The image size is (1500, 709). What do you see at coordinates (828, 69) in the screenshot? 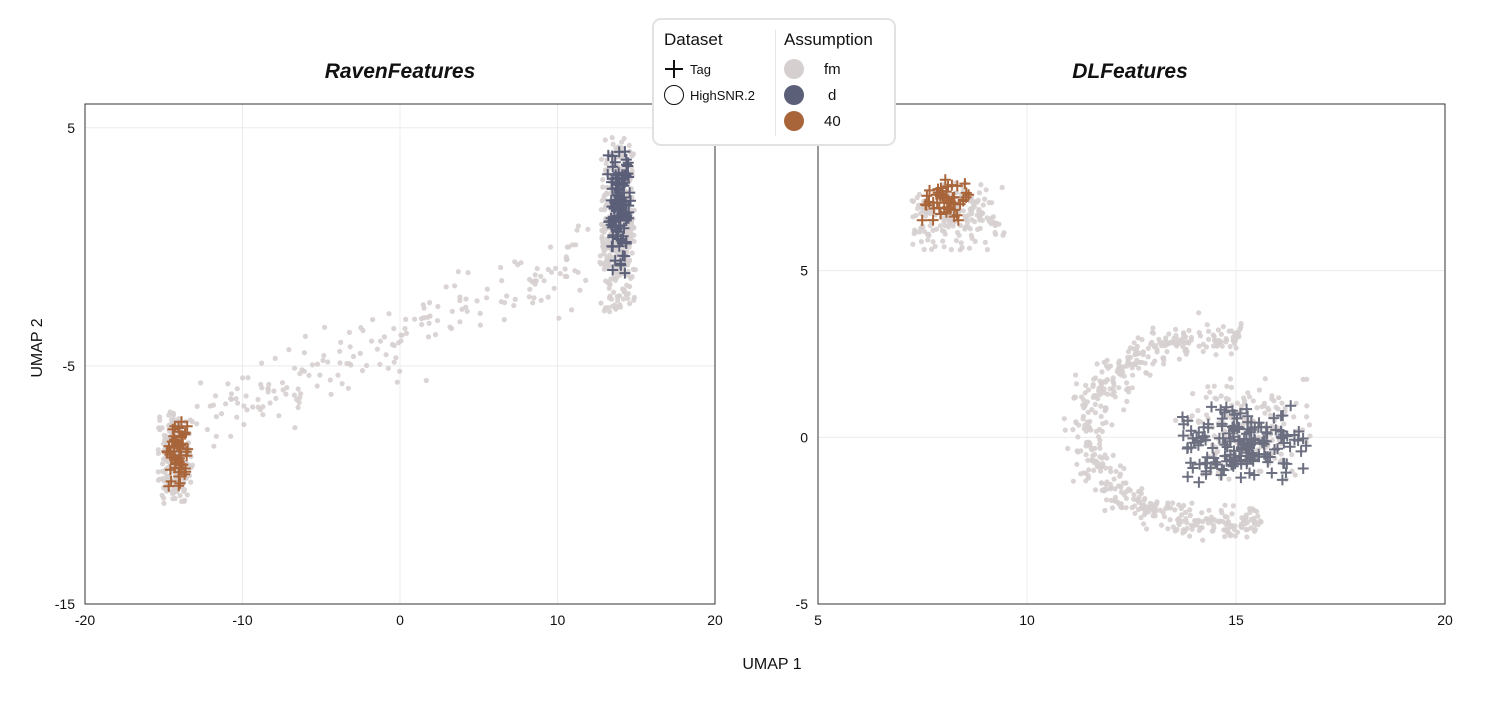
I see `legend-item-fm: fm` at bounding box center [828, 69].